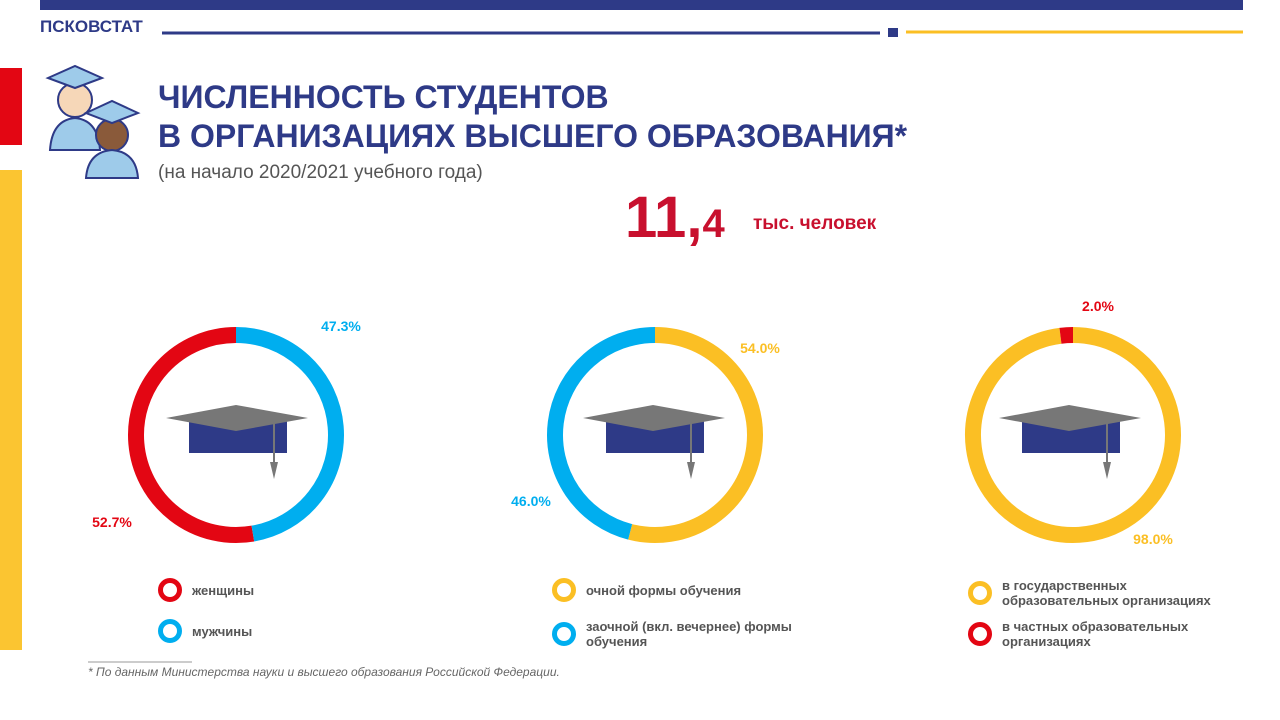  Describe the element at coordinates (295, 590) in the screenshot. I see `legend-item: женщины` at that location.